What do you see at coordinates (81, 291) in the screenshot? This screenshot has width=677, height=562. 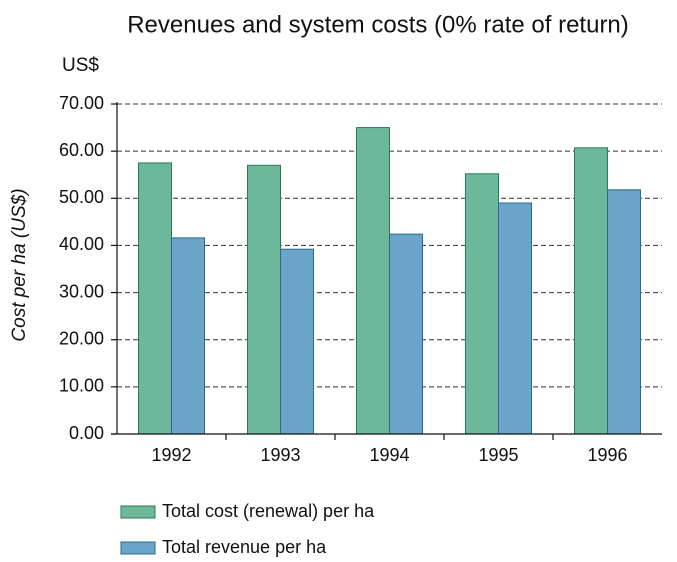 I see `y-tick-label: 30.00` at bounding box center [81, 291].